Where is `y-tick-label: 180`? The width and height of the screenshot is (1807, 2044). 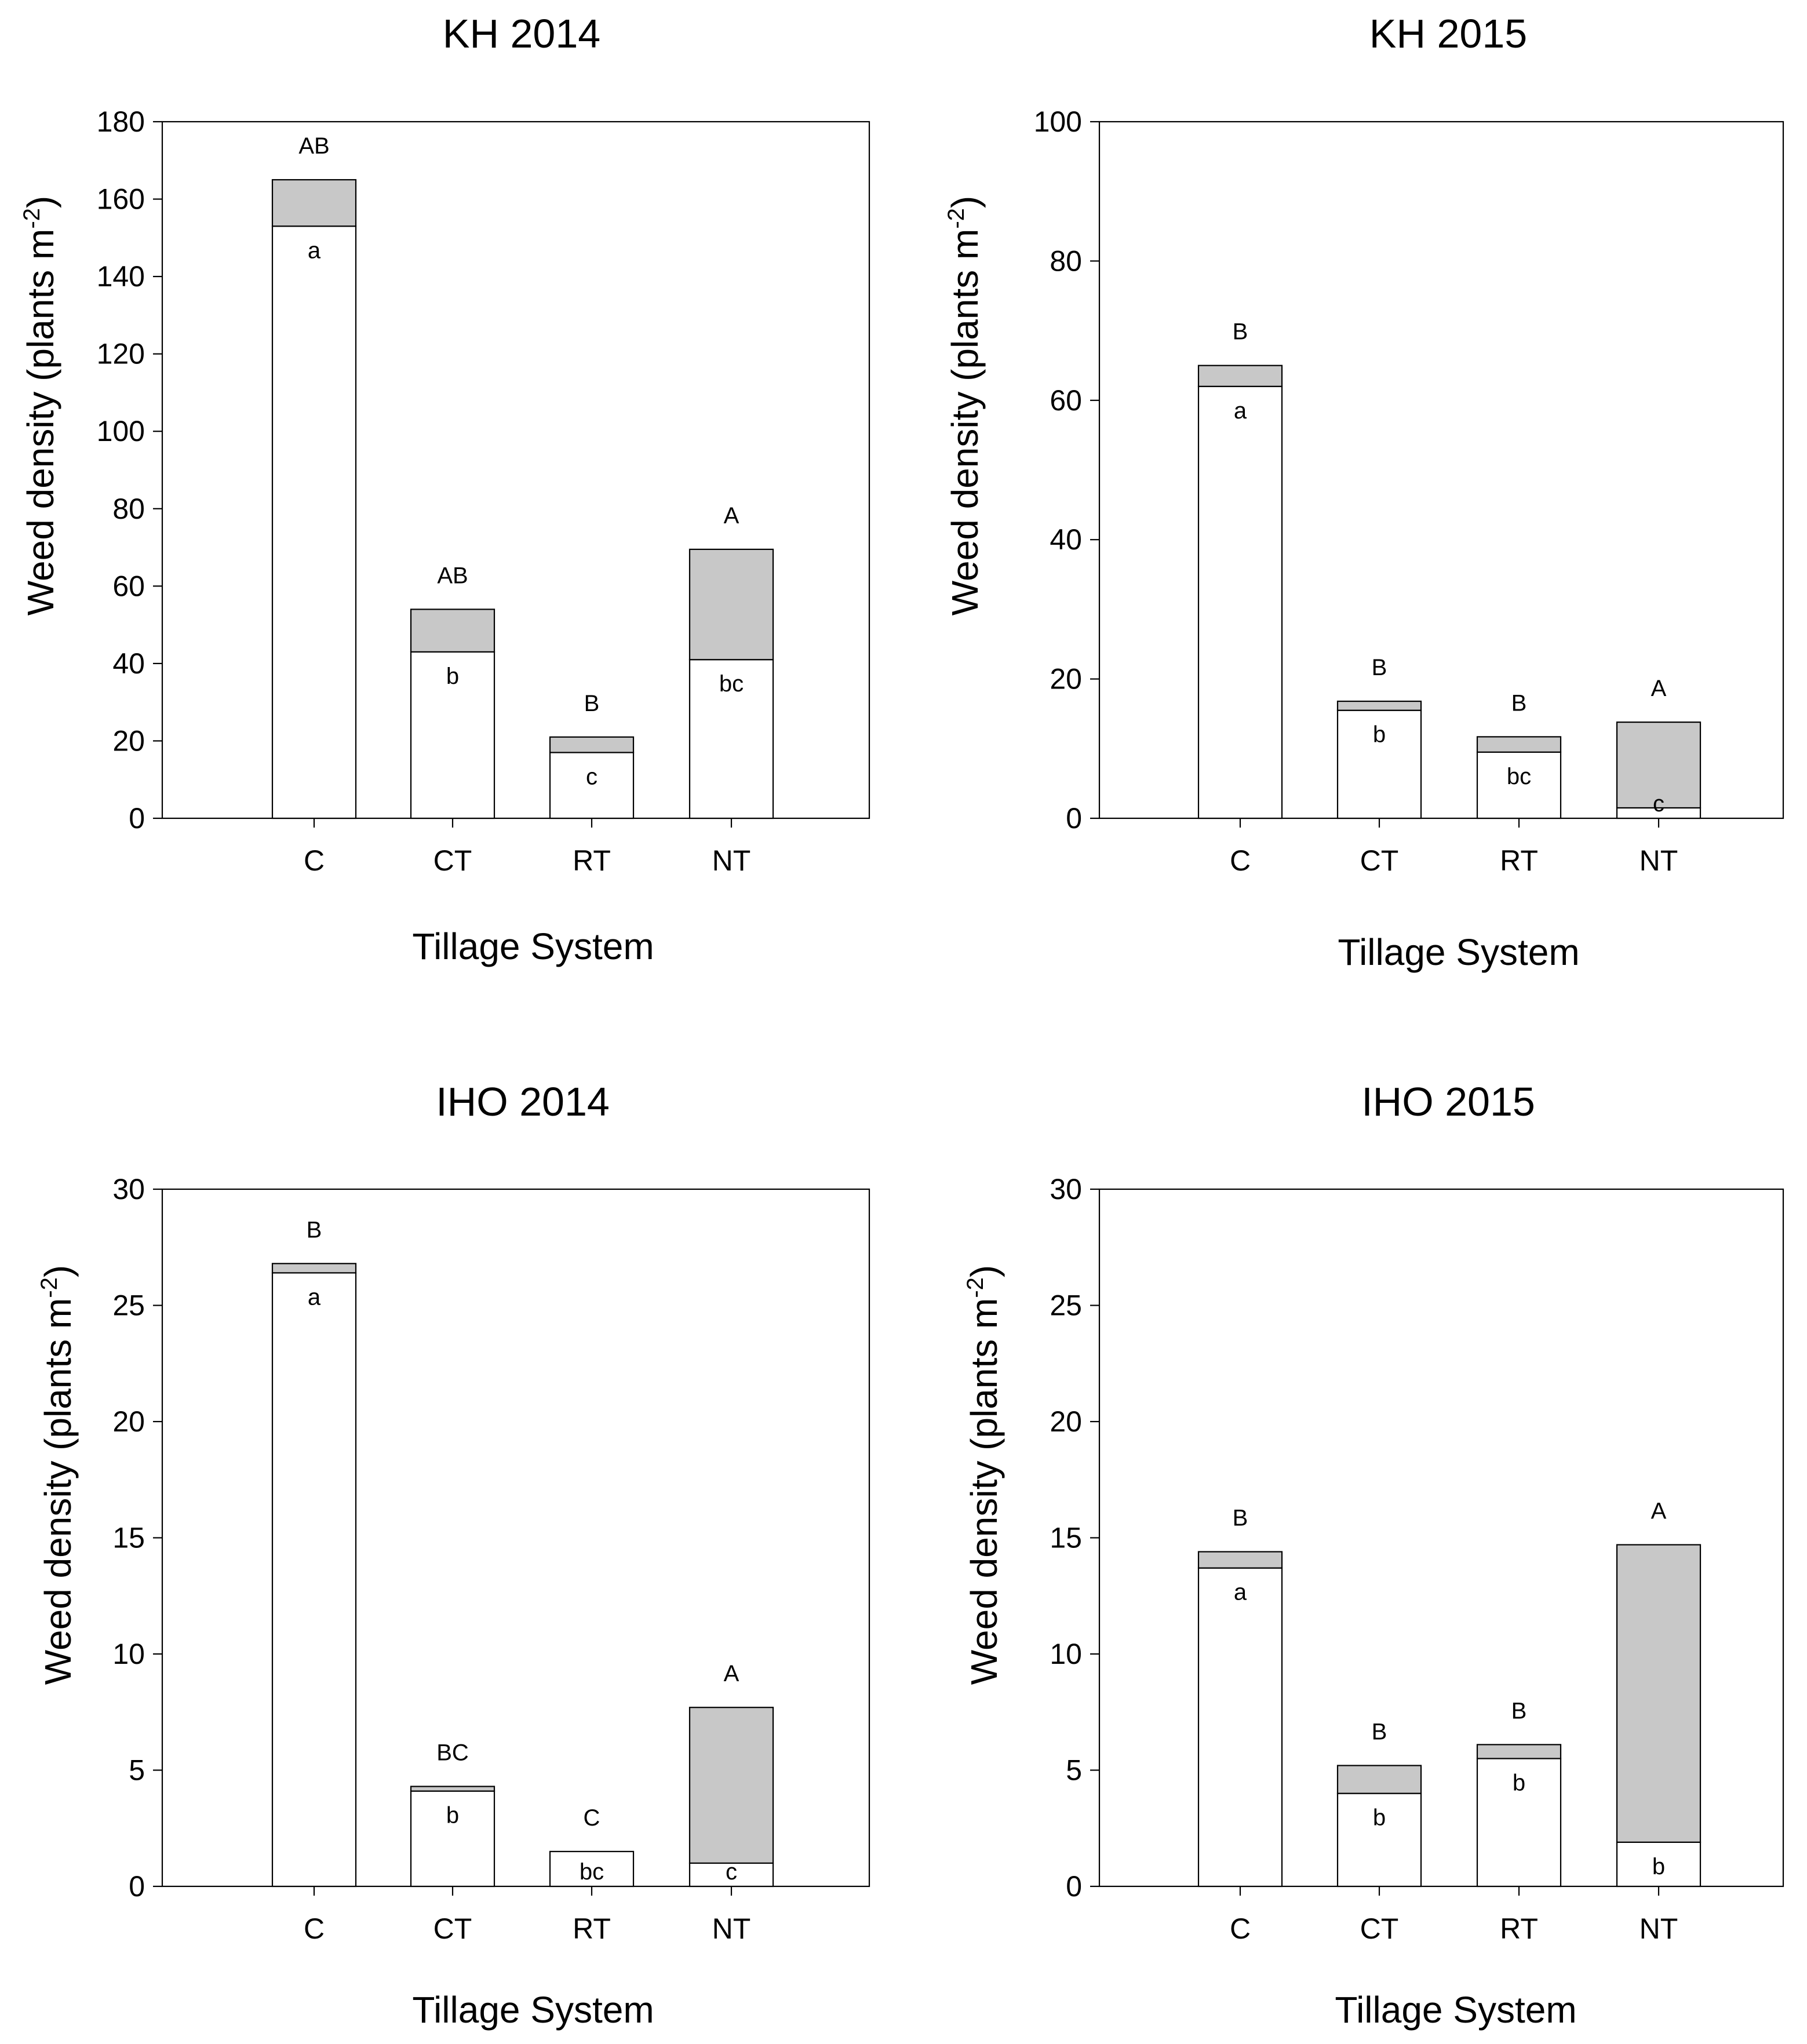
y-tick-label: 180 is located at coordinates (121, 121).